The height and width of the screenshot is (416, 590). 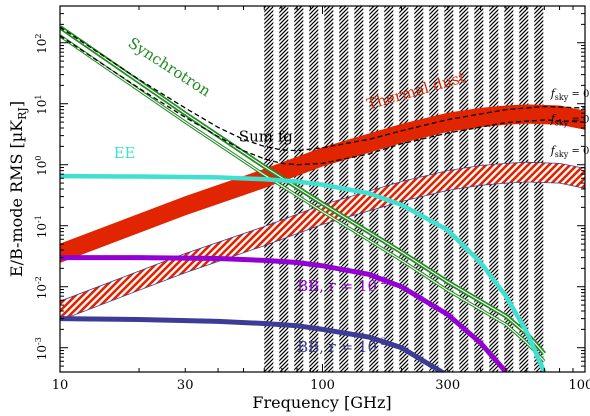 I want to click on x-tick-label-3: 300, so click(x=447, y=385).